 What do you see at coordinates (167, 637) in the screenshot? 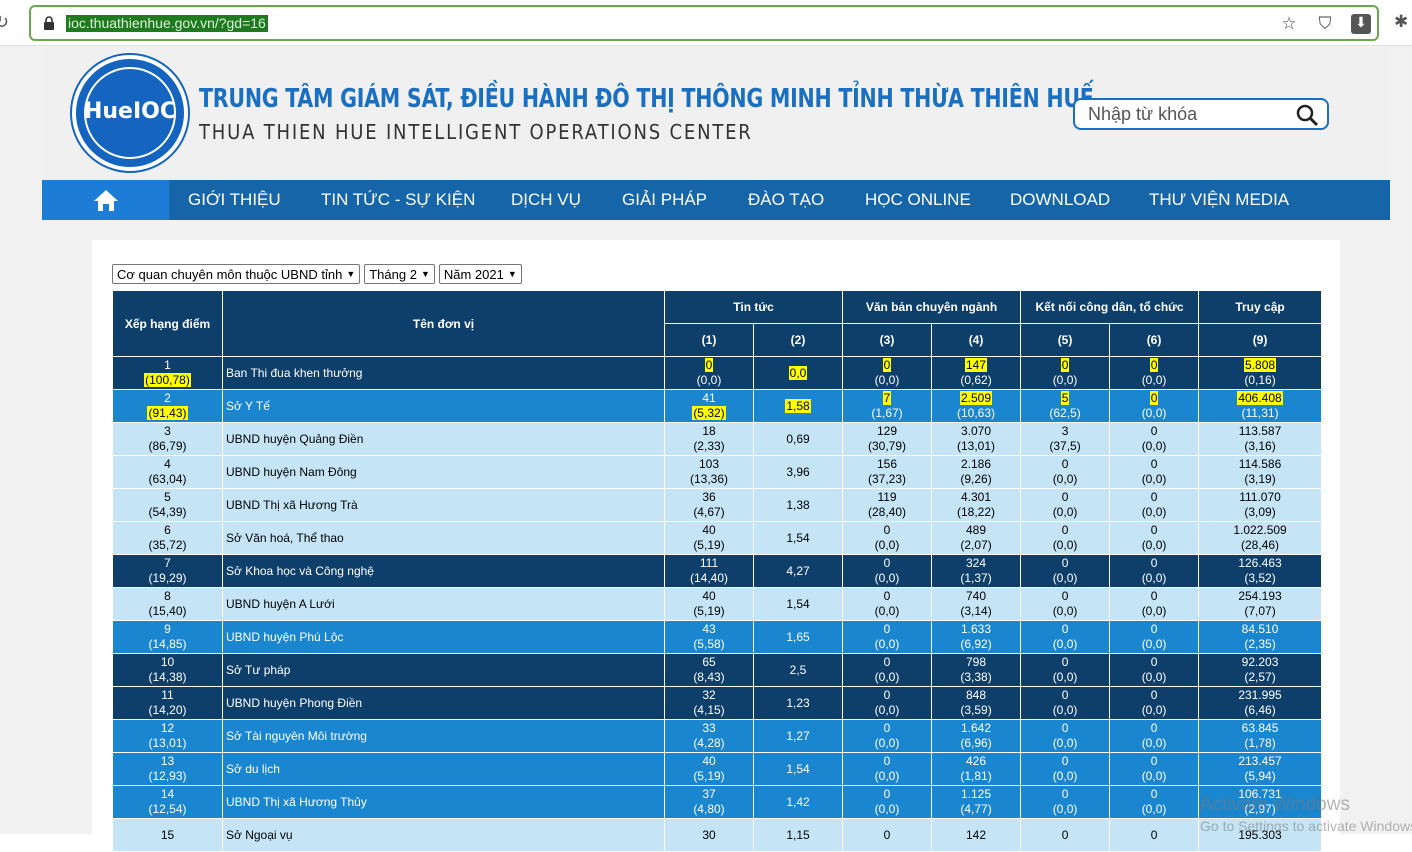
I see `rank-cell: 9 (14,85)` at bounding box center [167, 637].